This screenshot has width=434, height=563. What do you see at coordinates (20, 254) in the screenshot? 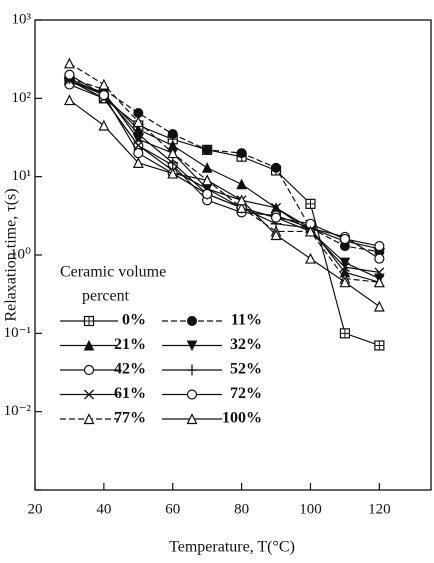
I see `y-tick-label: 10⁰` at bounding box center [20, 254].